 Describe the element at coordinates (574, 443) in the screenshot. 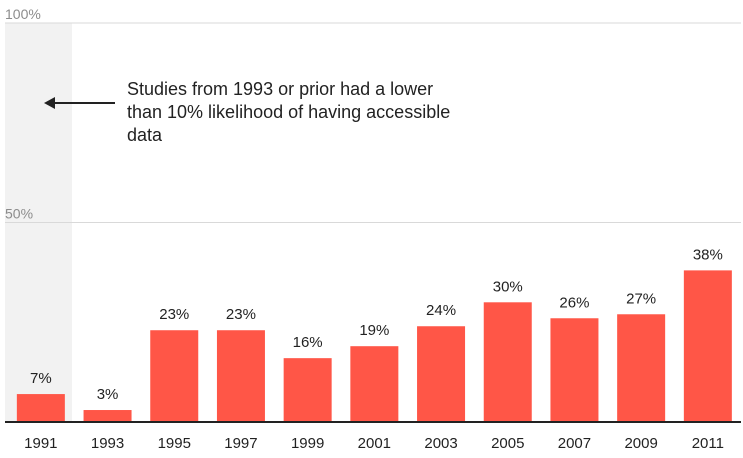

I see `x-tick-label: 2007` at that location.